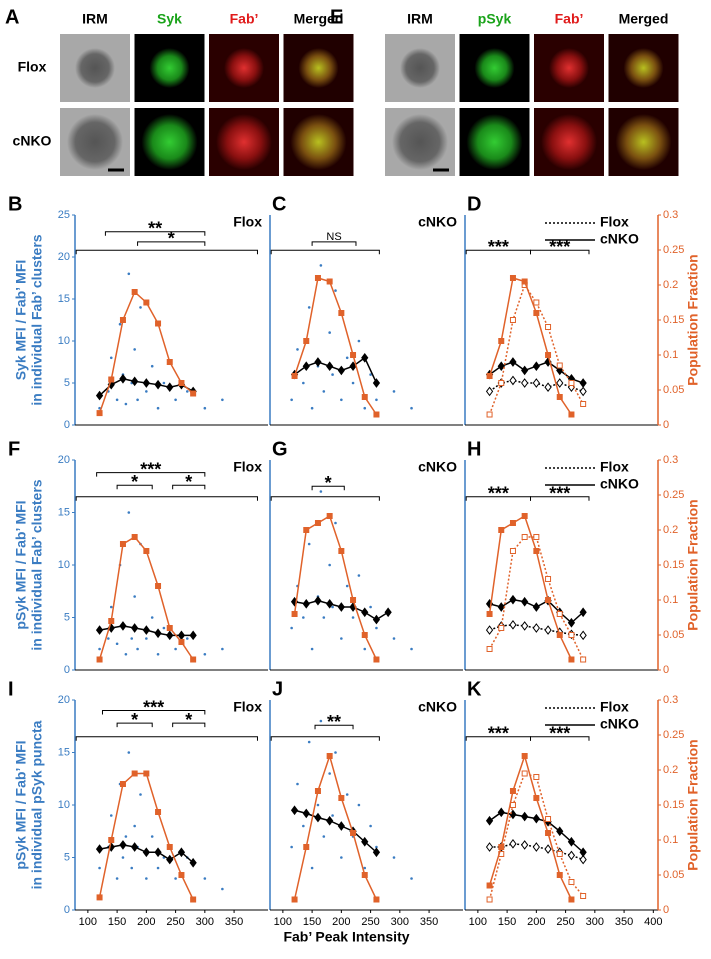 The image size is (711, 959). What do you see at coordinates (420, 19) in the screenshot?
I see `column-header: IRM` at bounding box center [420, 19].